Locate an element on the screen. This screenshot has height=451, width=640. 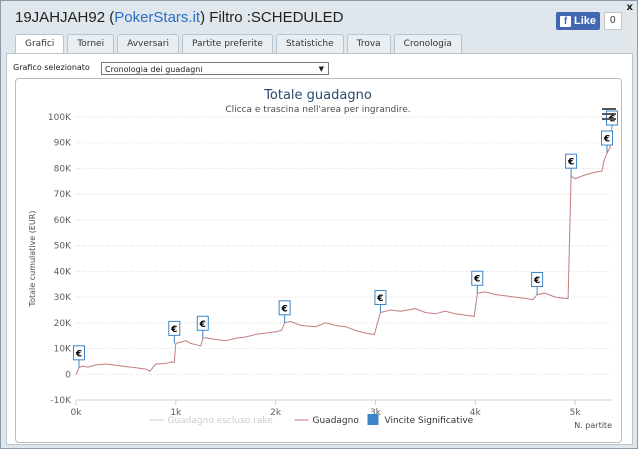
facebook-icon: f is located at coordinates (565, 21).